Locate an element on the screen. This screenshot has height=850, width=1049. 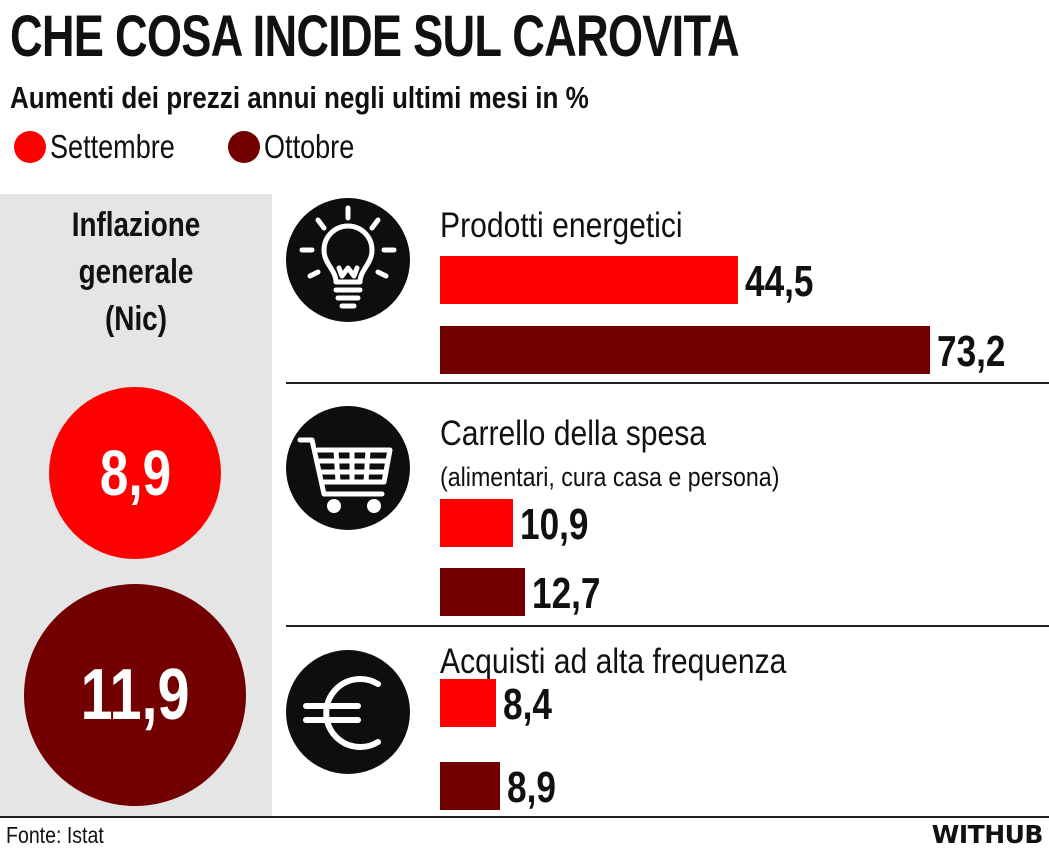
category-label: Acquisti ad alta frequenza is located at coordinates (613, 661).